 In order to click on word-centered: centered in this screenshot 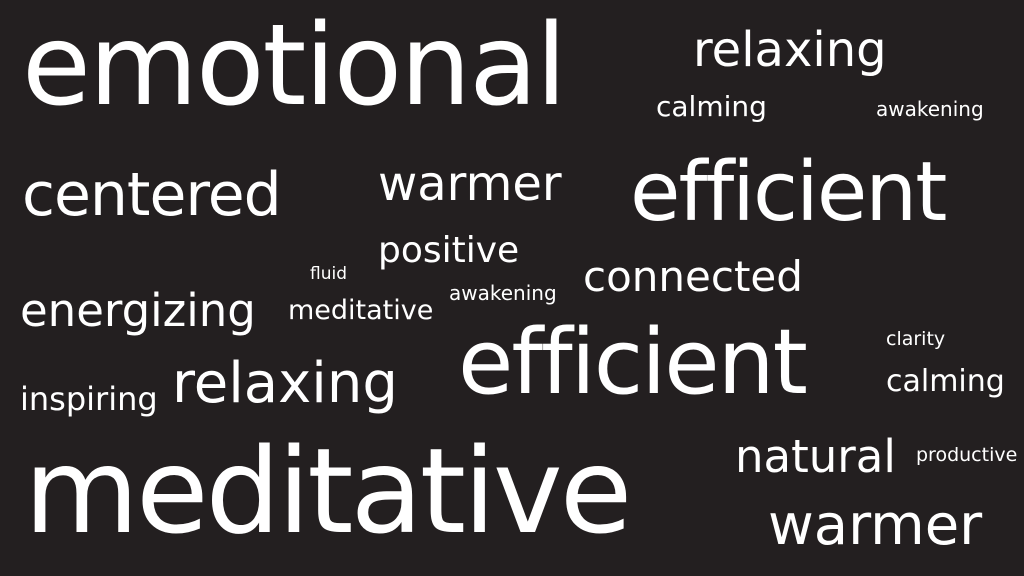, I will do `click(152, 195)`.